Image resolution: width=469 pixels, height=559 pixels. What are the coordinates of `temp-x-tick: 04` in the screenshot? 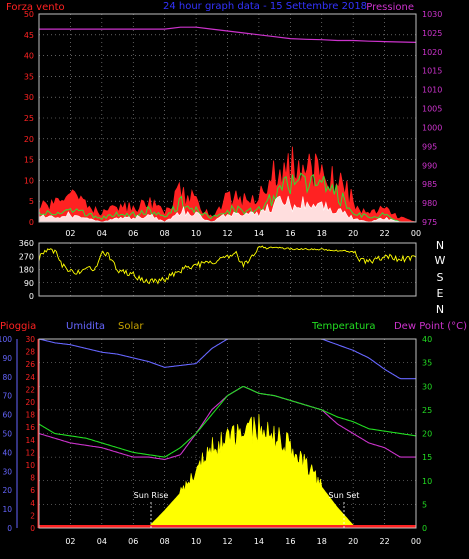 It's located at (102, 541).